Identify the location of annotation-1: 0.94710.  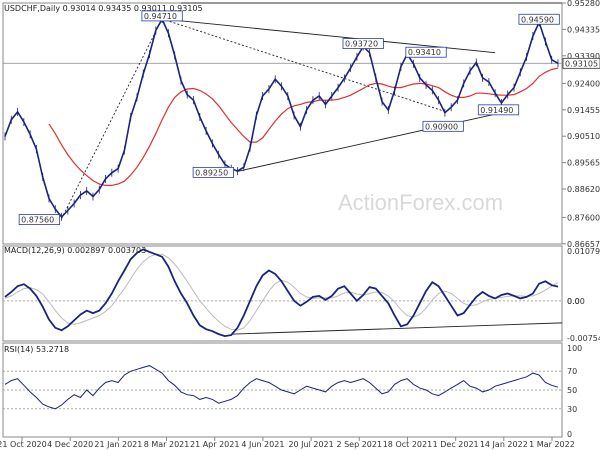
(160, 16).